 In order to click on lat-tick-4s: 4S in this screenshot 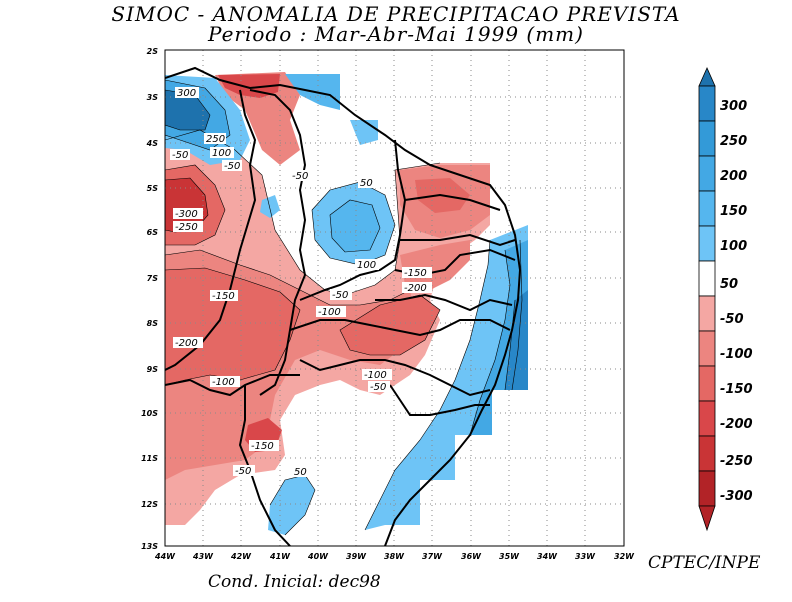, I will do `click(152, 143)`.